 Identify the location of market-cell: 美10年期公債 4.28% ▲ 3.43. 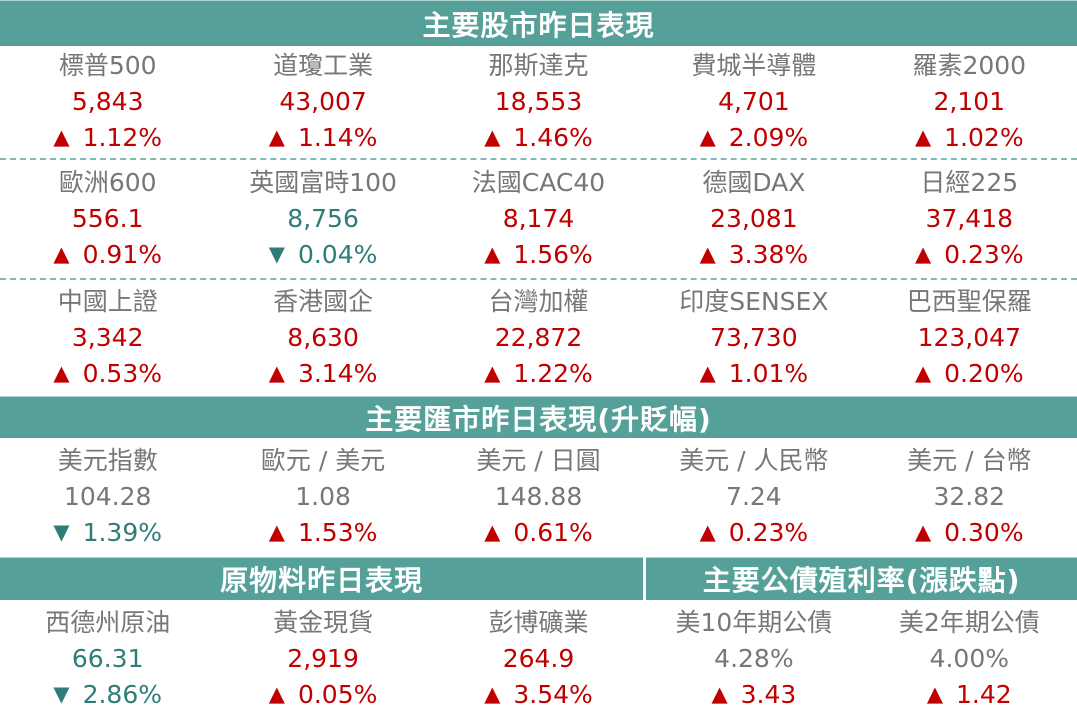
(753, 659).